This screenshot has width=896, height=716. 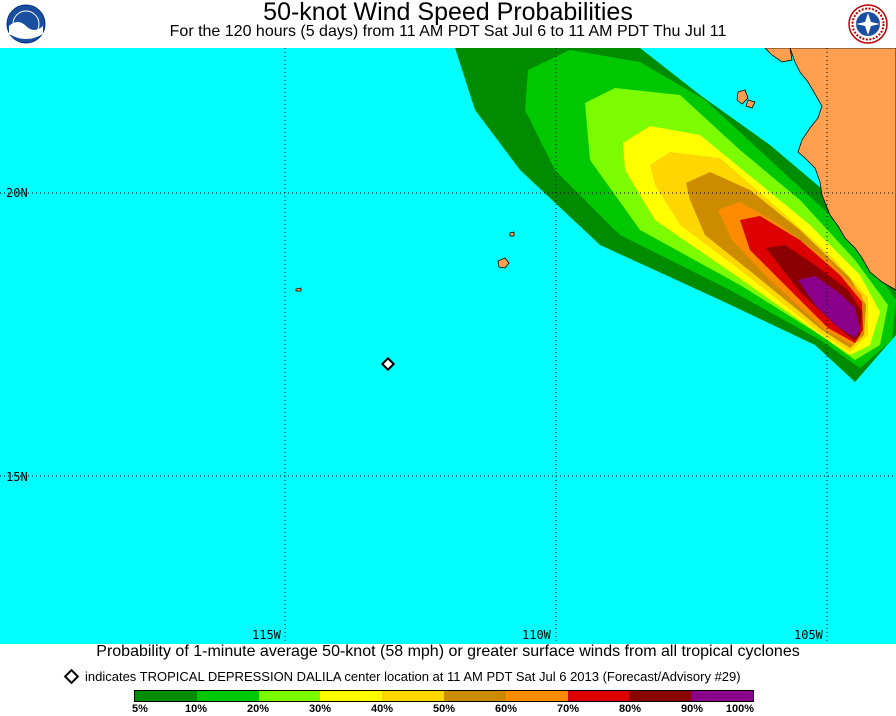 What do you see at coordinates (692, 709) in the screenshot?
I see `legend-label: 90%` at bounding box center [692, 709].